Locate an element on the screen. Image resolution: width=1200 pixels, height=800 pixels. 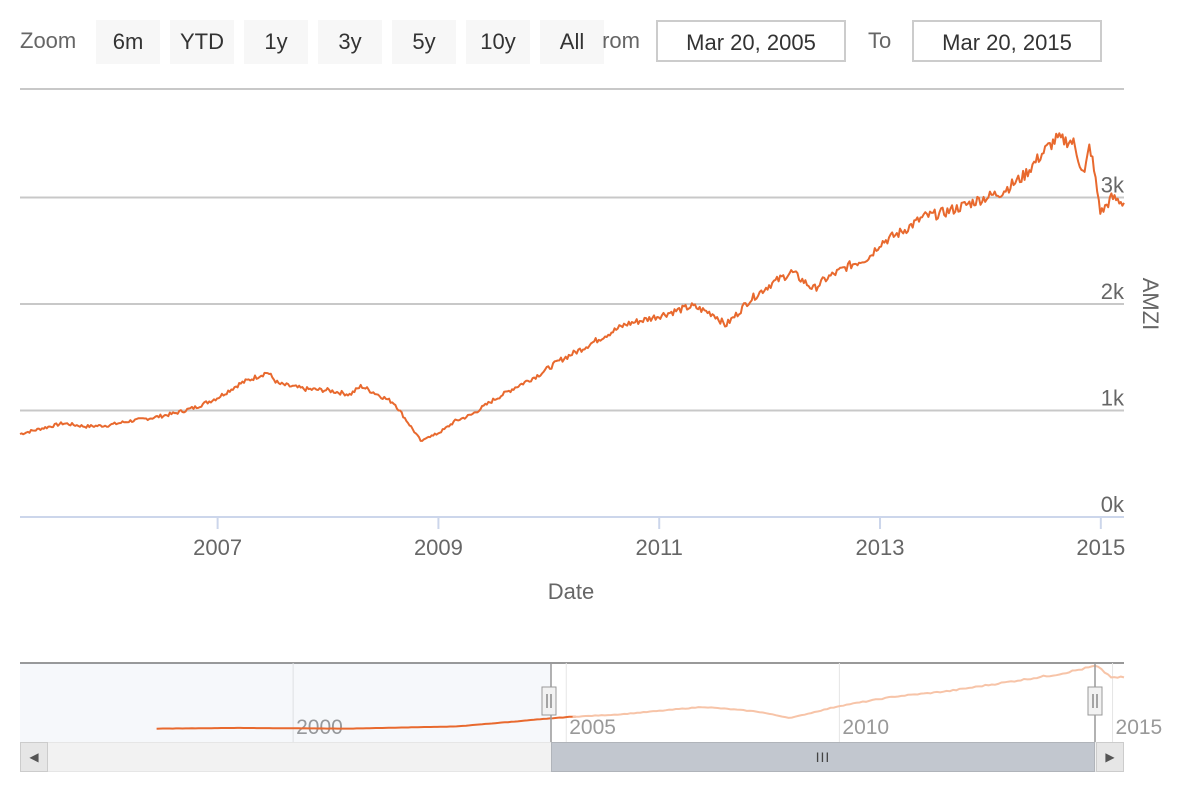
navigator-outside-mask is located at coordinates (285, 702).